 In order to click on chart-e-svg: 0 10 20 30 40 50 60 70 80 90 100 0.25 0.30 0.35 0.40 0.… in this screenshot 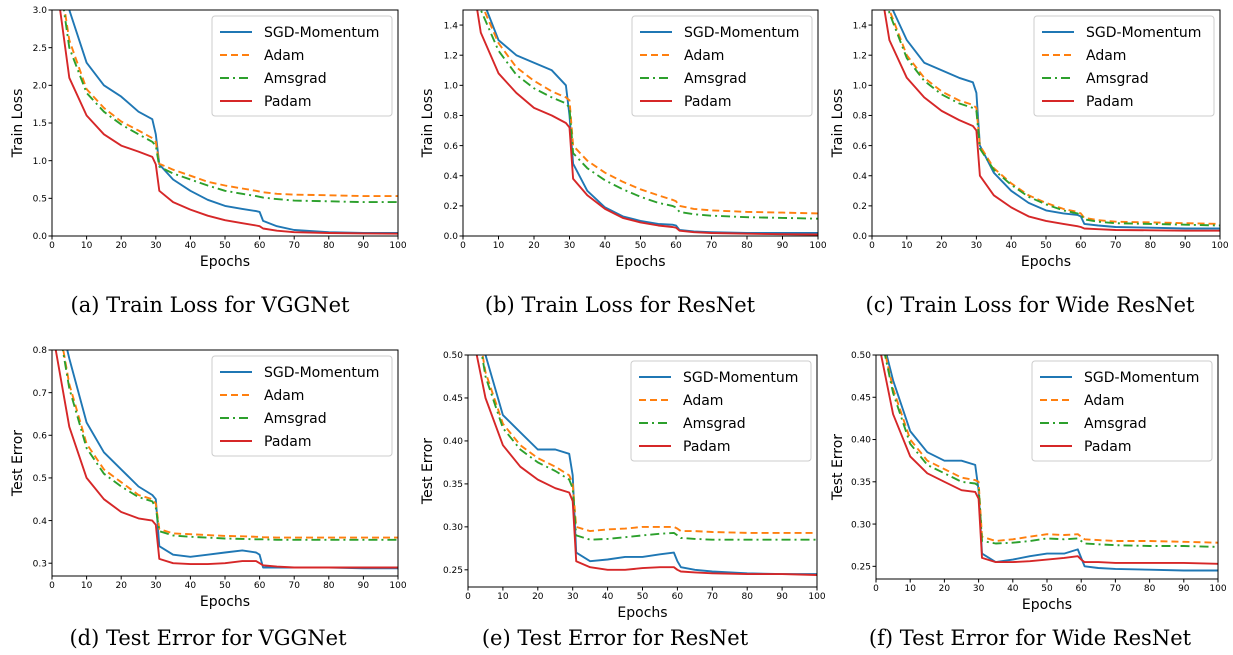, I will do `click(623, 486)`.